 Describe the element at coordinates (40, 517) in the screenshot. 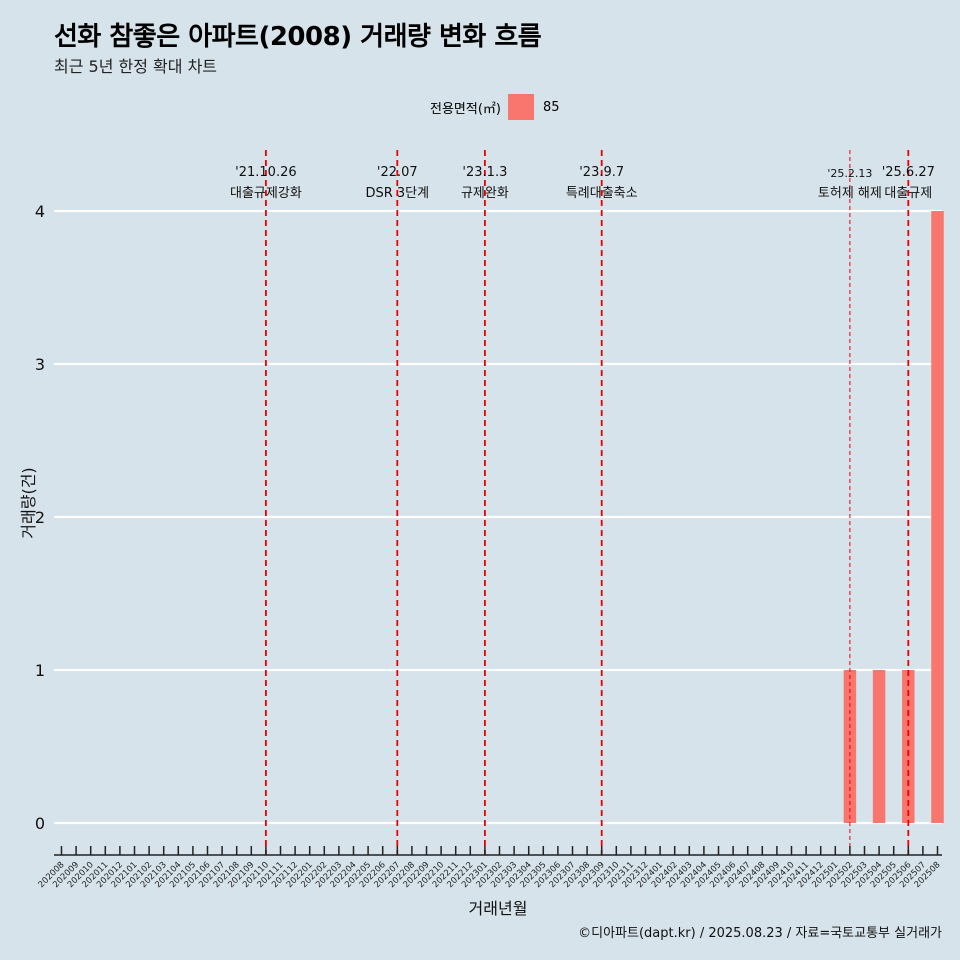

I see `y-tick-label: 2` at that location.